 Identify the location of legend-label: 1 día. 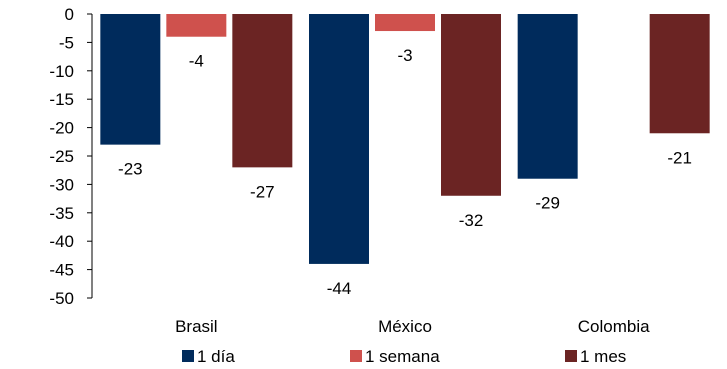
(216, 356).